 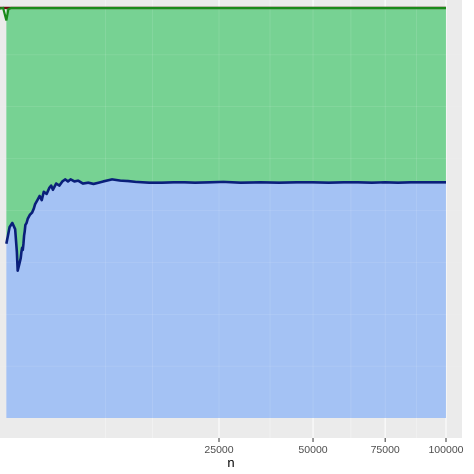 What do you see at coordinates (445, 450) in the screenshot?
I see `x-axis-tick-label: 100000` at bounding box center [445, 450].